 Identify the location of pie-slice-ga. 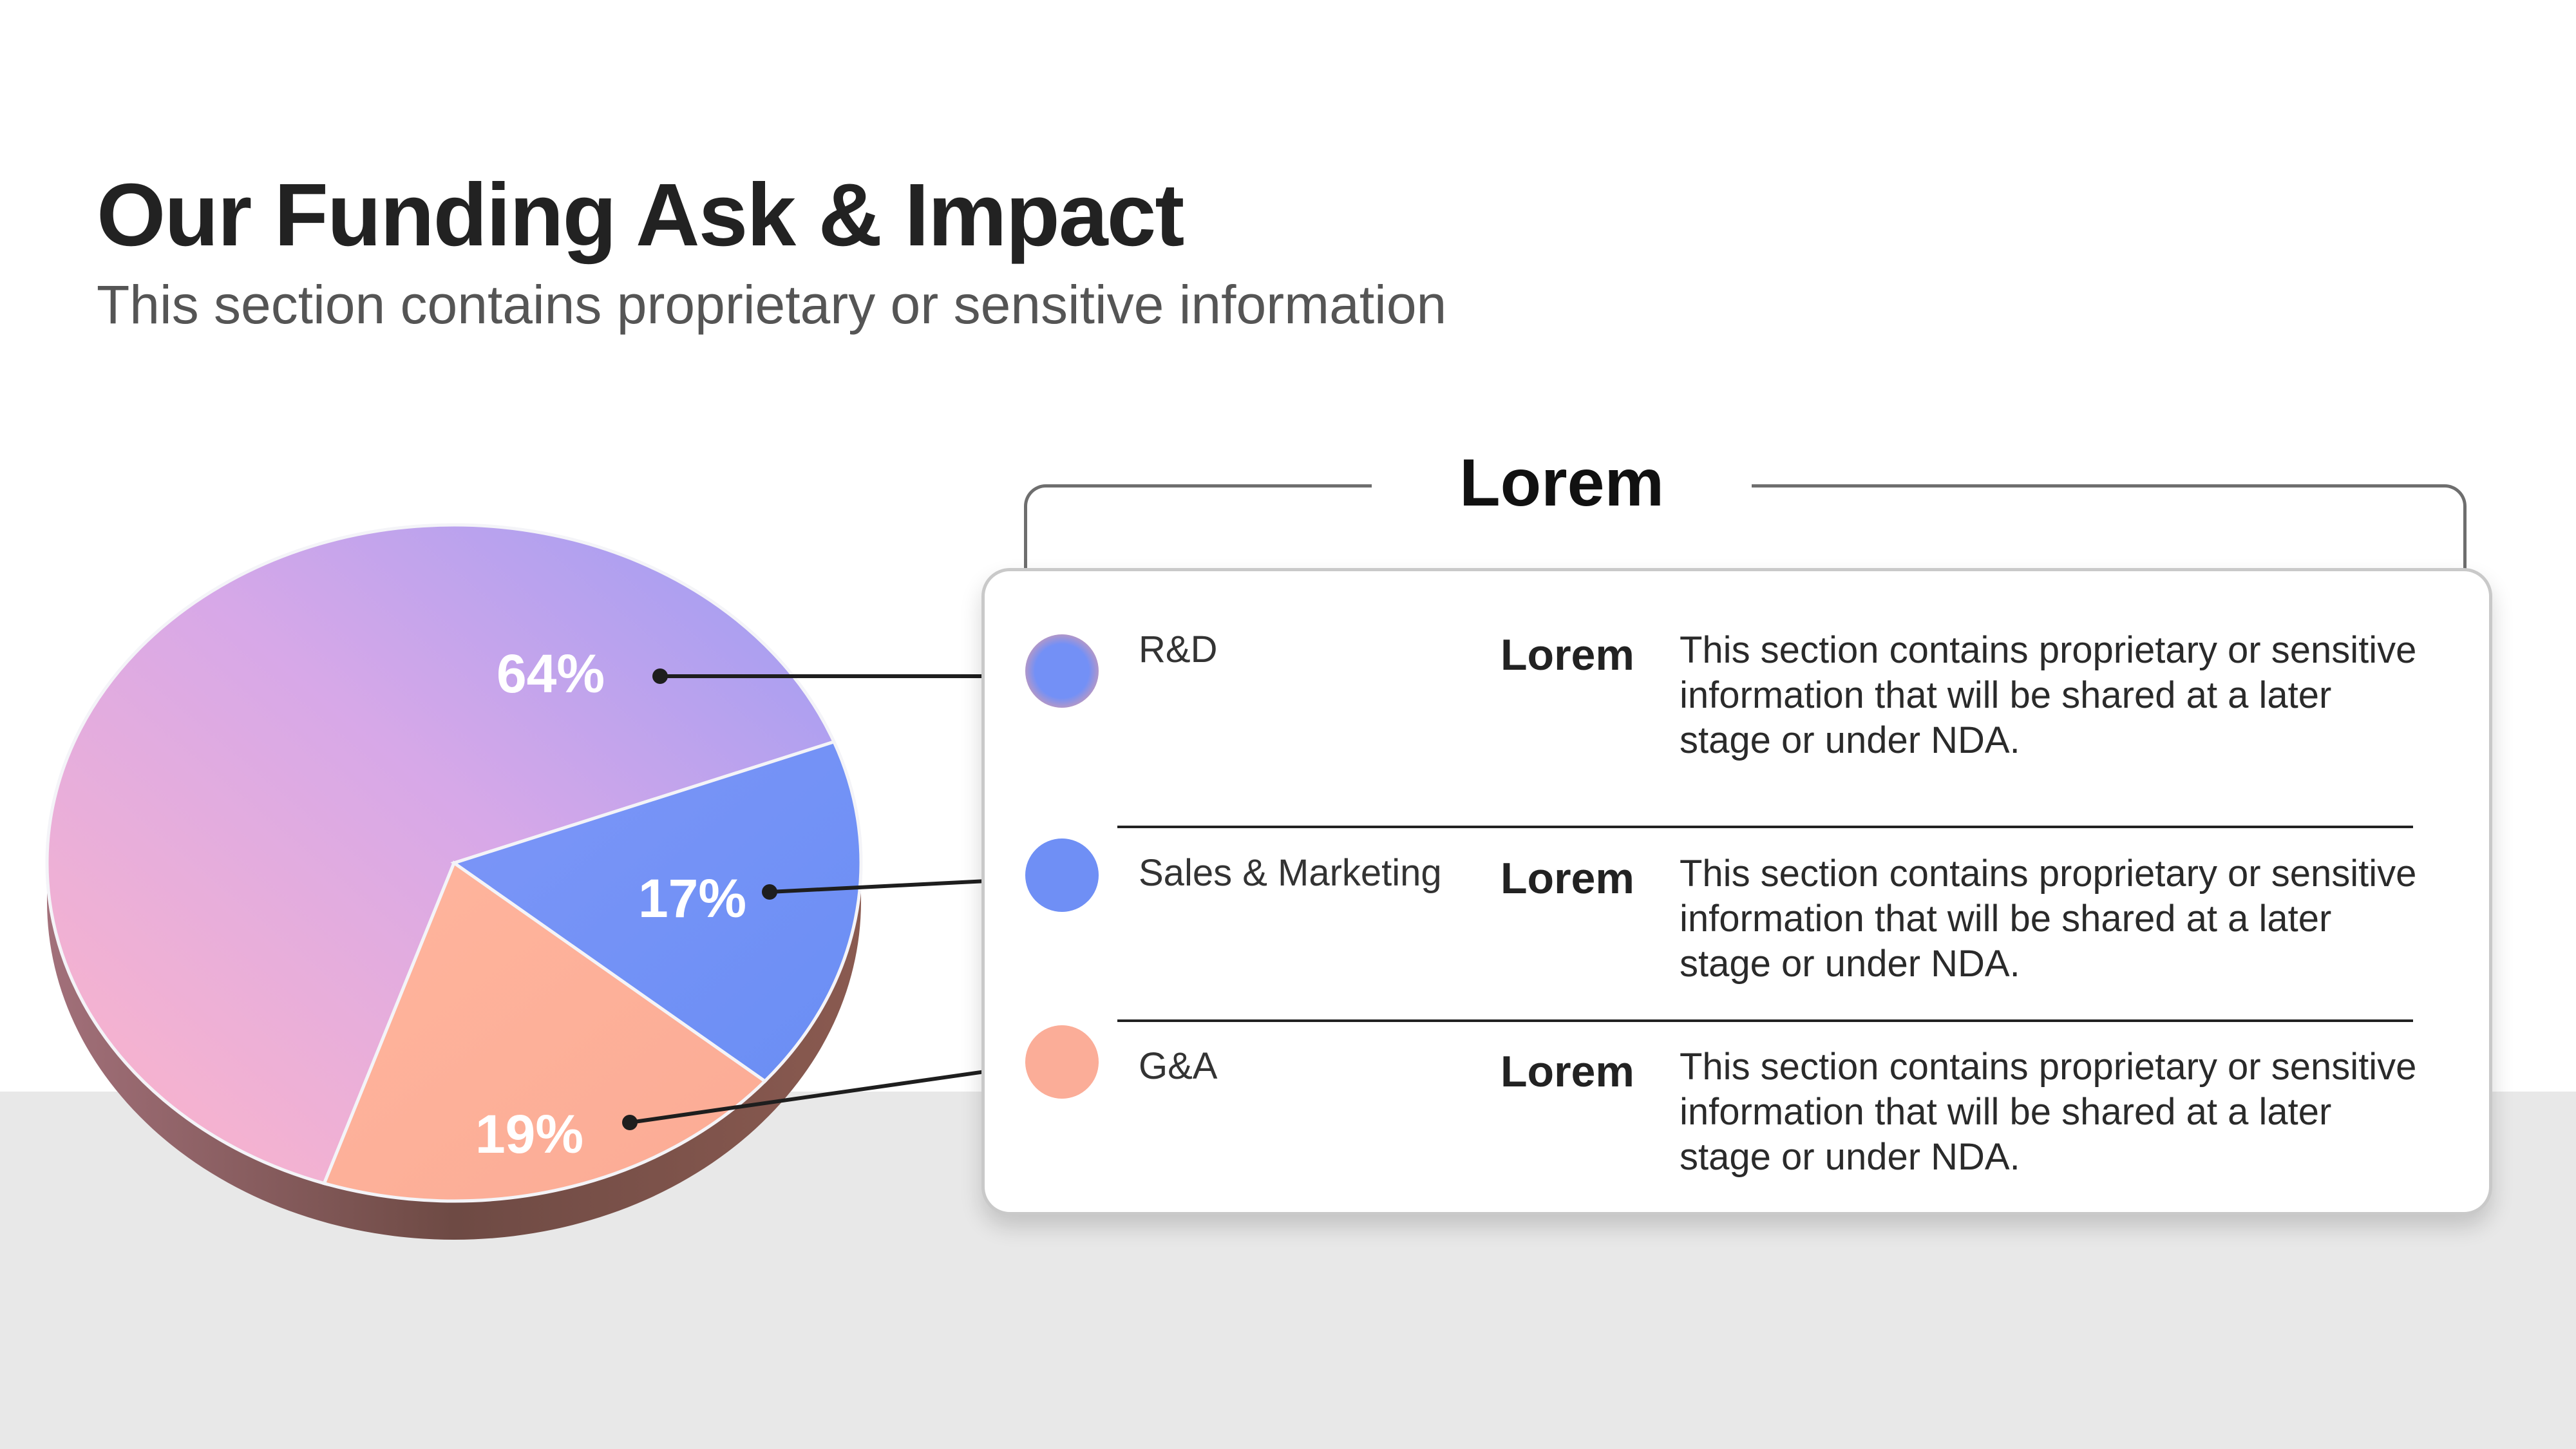
(545, 1031).